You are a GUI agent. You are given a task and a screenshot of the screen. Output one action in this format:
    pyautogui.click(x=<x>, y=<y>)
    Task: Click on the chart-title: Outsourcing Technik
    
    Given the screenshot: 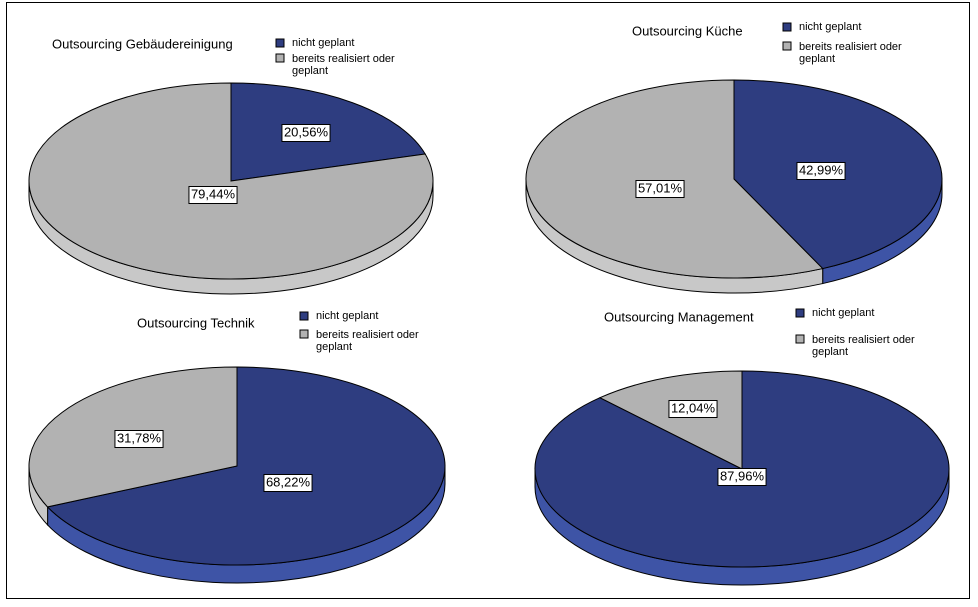 What is the action you would take?
    pyautogui.click(x=196, y=322)
    